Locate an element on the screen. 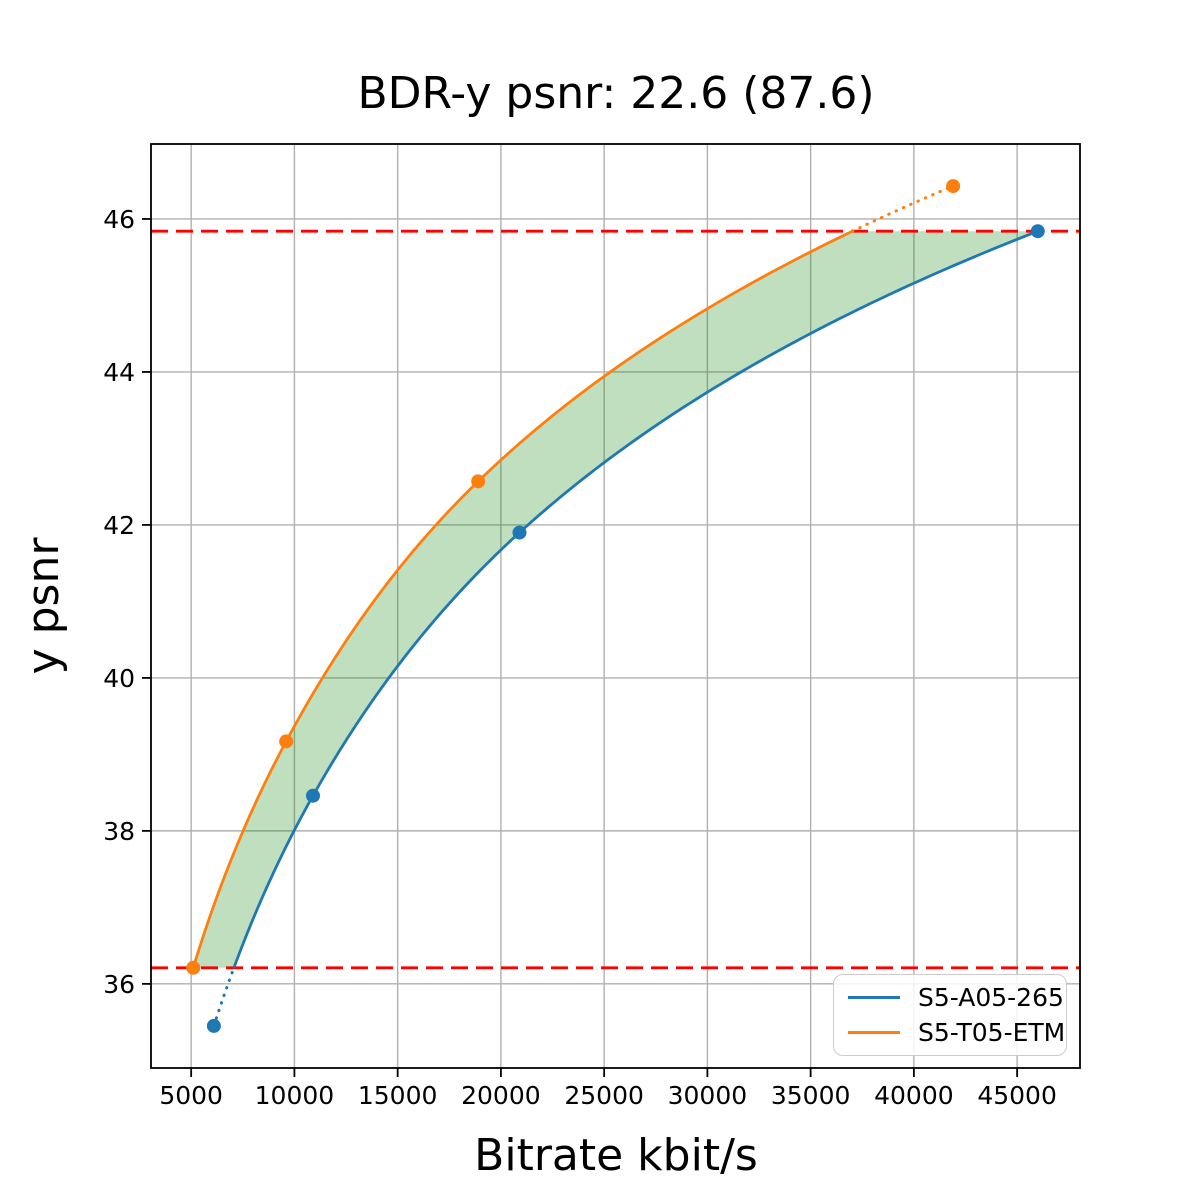 The image size is (1200, 1200). legend-label: S5-T05-ETM is located at coordinates (992, 1032).